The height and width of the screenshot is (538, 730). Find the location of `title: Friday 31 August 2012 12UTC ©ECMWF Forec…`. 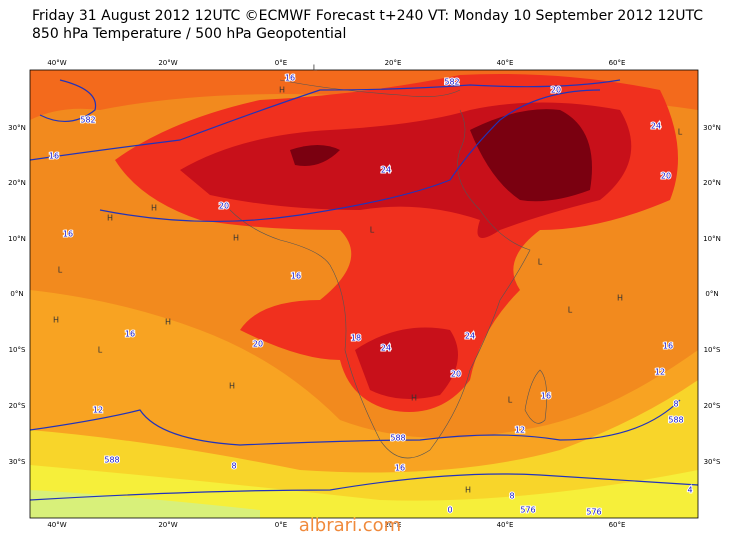

title: Friday 31 August 2012 12UTC ©ECMWF Forec… is located at coordinates (367, 16).